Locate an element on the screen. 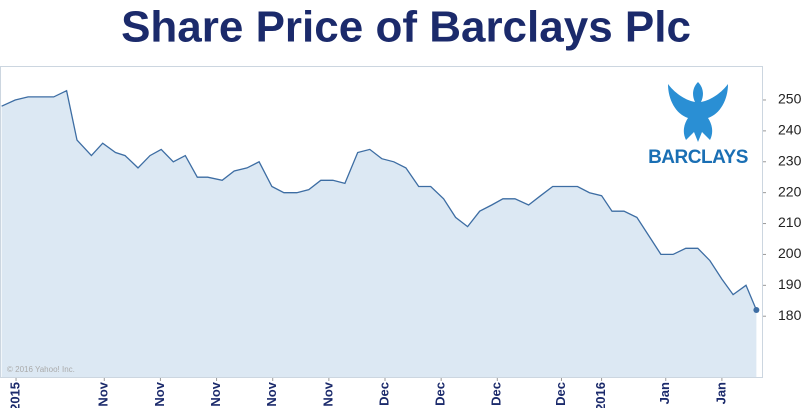  x-tick-label: 2016 is located at coordinates (600, 395).